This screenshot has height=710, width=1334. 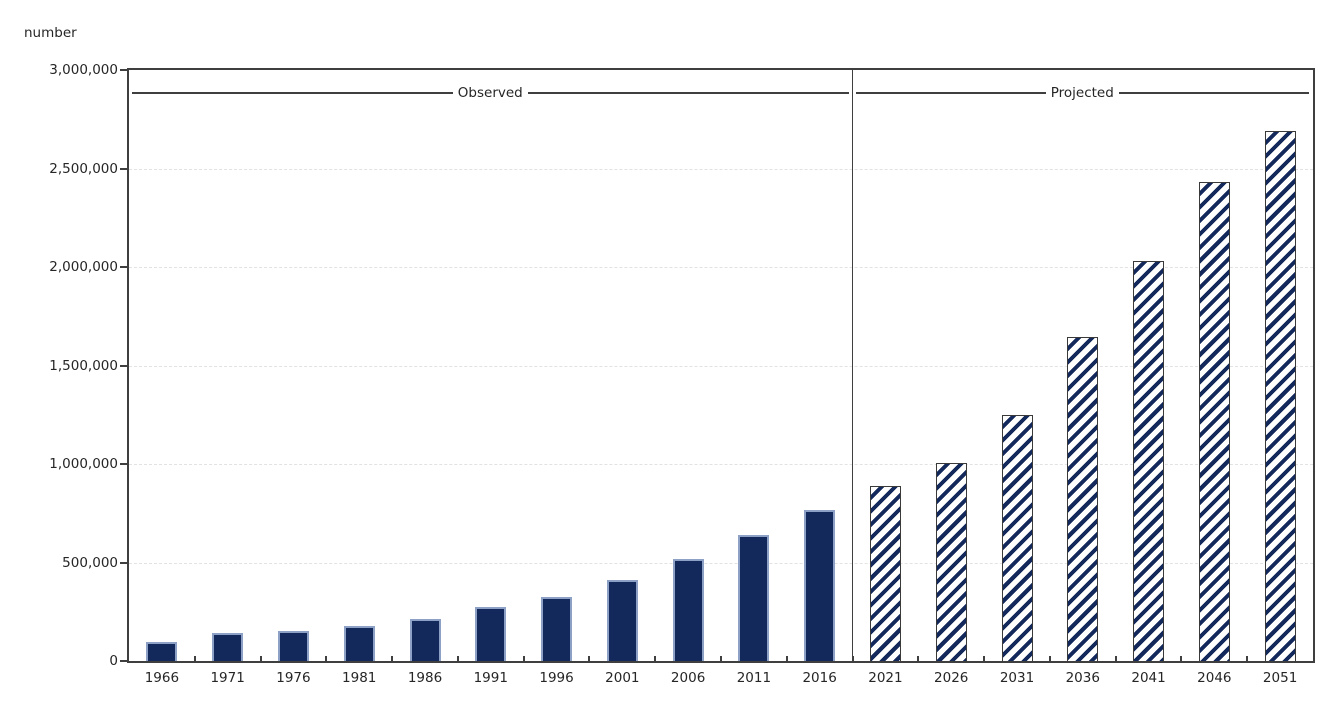 I want to click on y-tick-label: 1,500,000, so click(x=83, y=365).